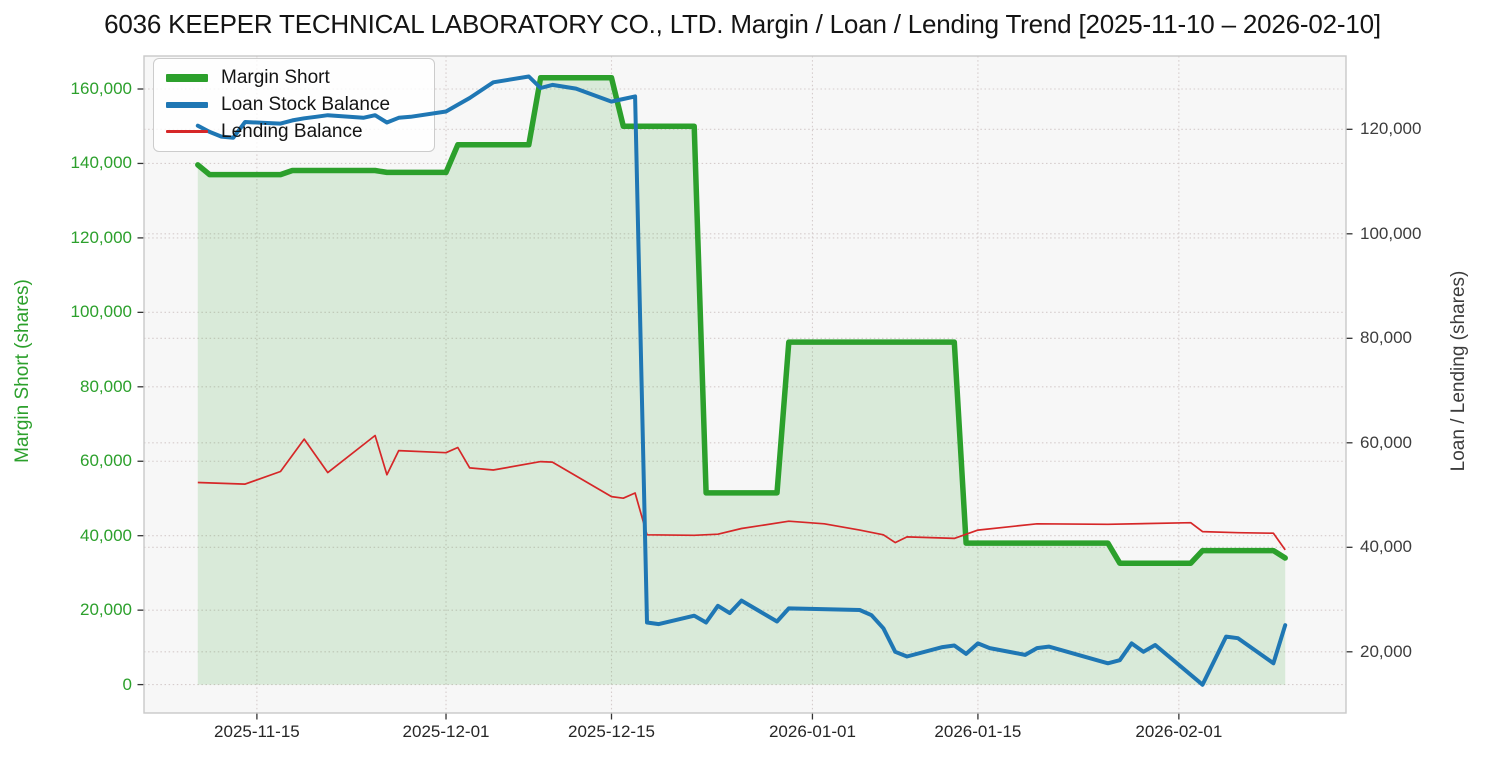  Describe the element at coordinates (611, 731) in the screenshot. I see `x-tick-label: 2025-12-15` at that location.